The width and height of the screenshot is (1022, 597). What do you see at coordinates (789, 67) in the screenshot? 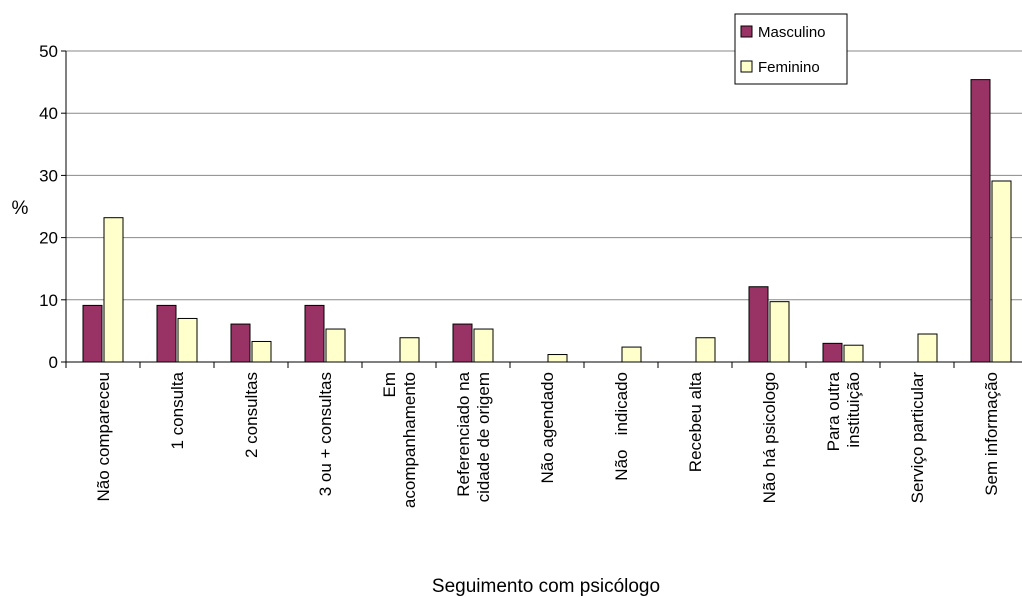
I see `legend-label-feminino: Feminino` at bounding box center [789, 67].